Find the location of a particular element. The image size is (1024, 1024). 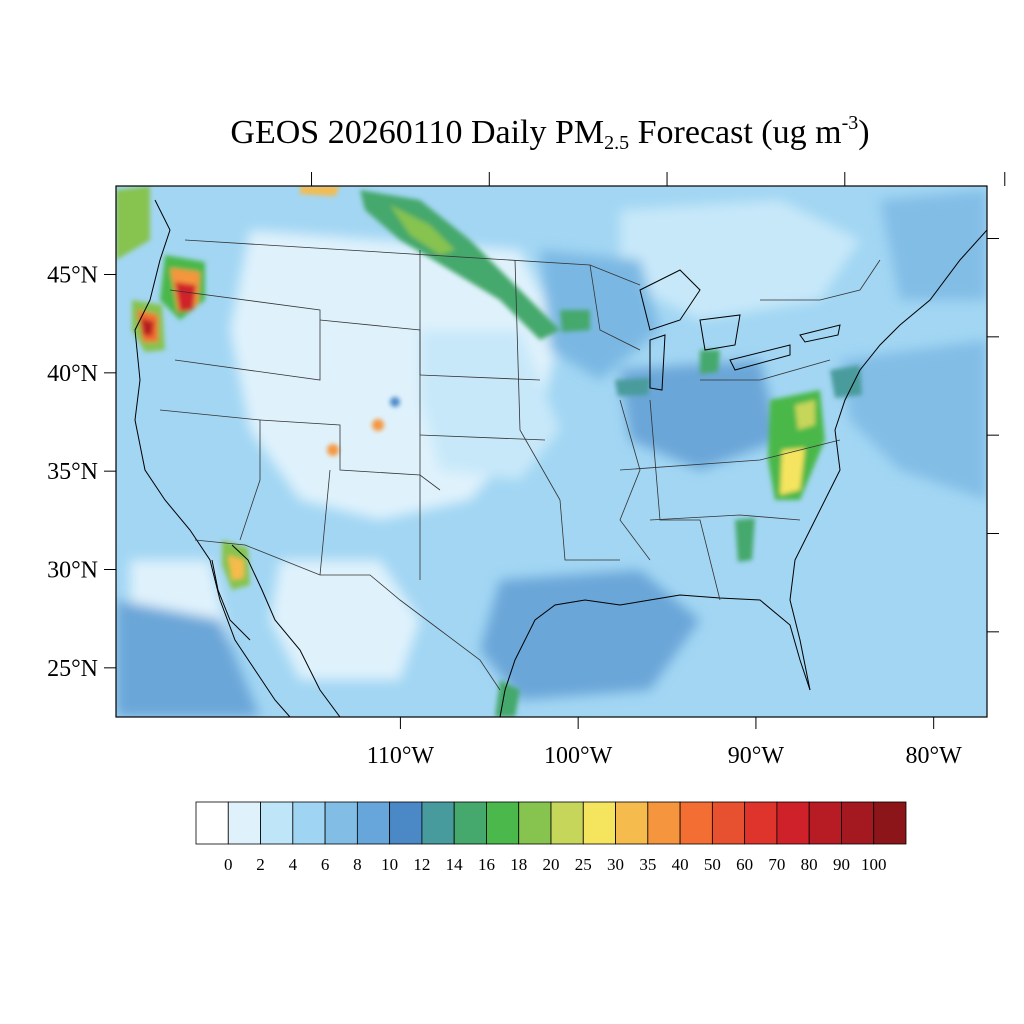

plume-bc-coast is located at coordinates (133, 223).